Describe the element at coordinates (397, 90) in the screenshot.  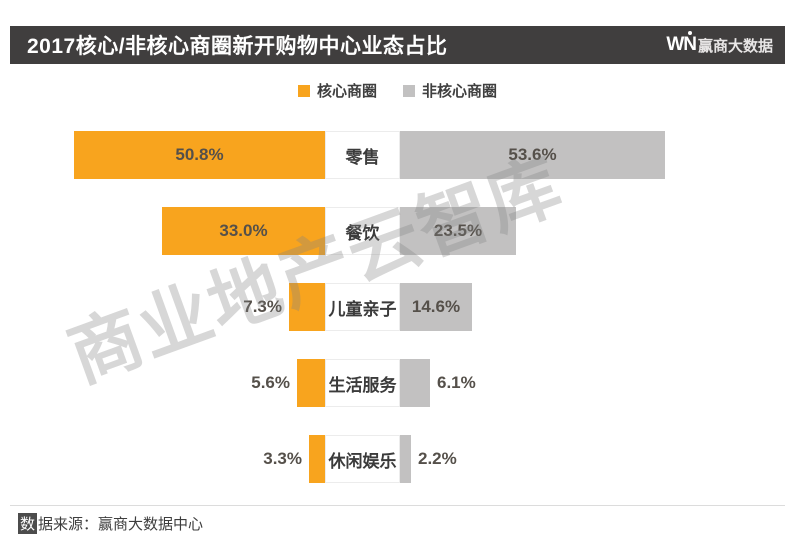
I see `legend: 核心商圈 非核心商圈` at that location.